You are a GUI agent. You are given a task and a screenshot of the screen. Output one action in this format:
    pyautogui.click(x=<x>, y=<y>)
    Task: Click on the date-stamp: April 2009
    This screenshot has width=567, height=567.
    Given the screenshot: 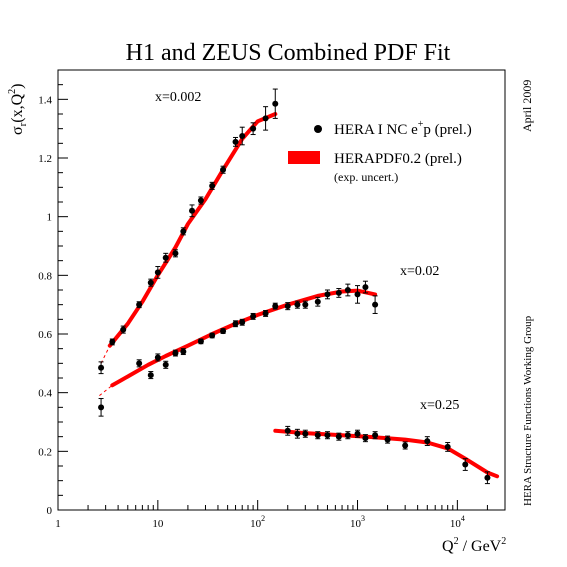 What is the action you would take?
    pyautogui.click(x=527, y=106)
    